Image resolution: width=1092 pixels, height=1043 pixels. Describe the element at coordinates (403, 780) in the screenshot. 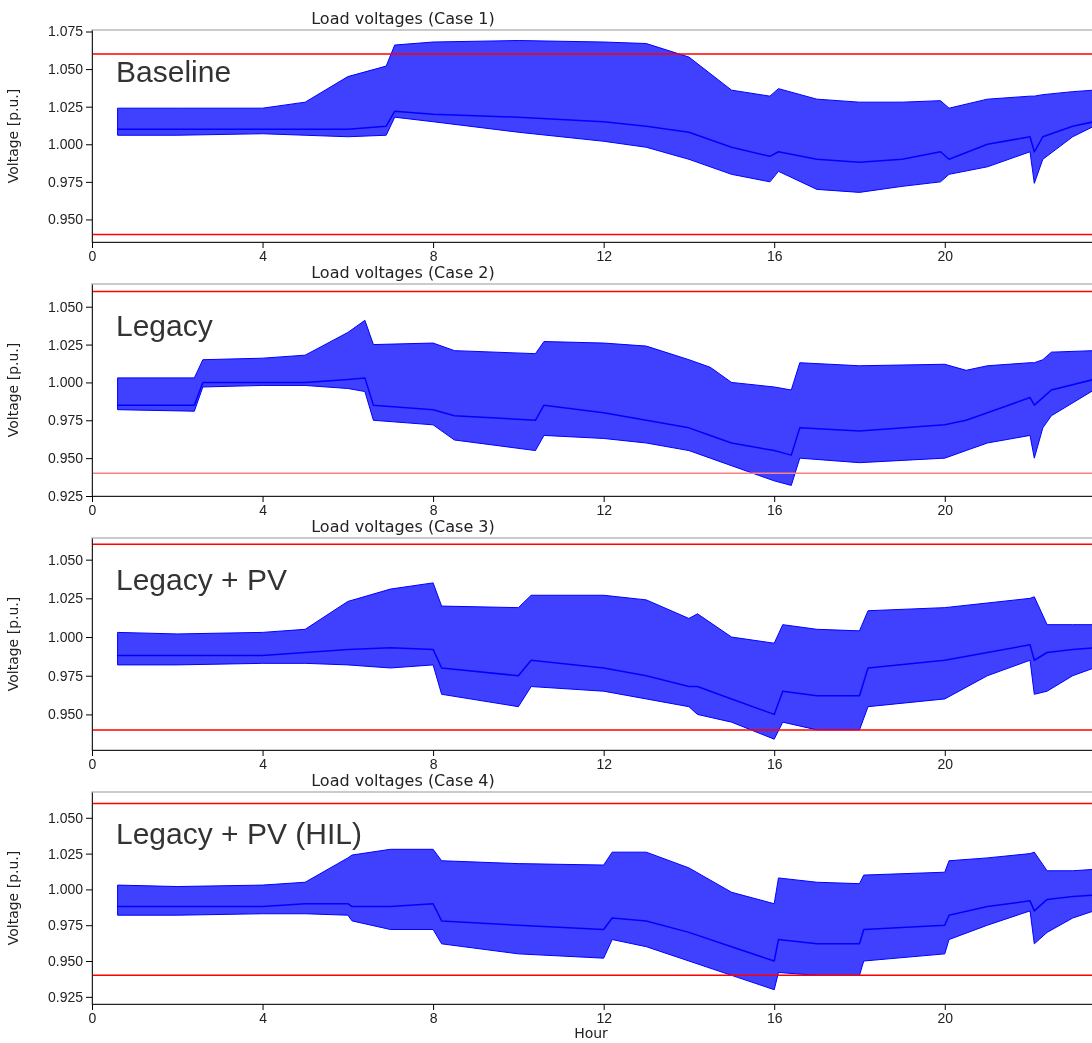

I see `chart-title: Load voltages (Case 4)` at that location.